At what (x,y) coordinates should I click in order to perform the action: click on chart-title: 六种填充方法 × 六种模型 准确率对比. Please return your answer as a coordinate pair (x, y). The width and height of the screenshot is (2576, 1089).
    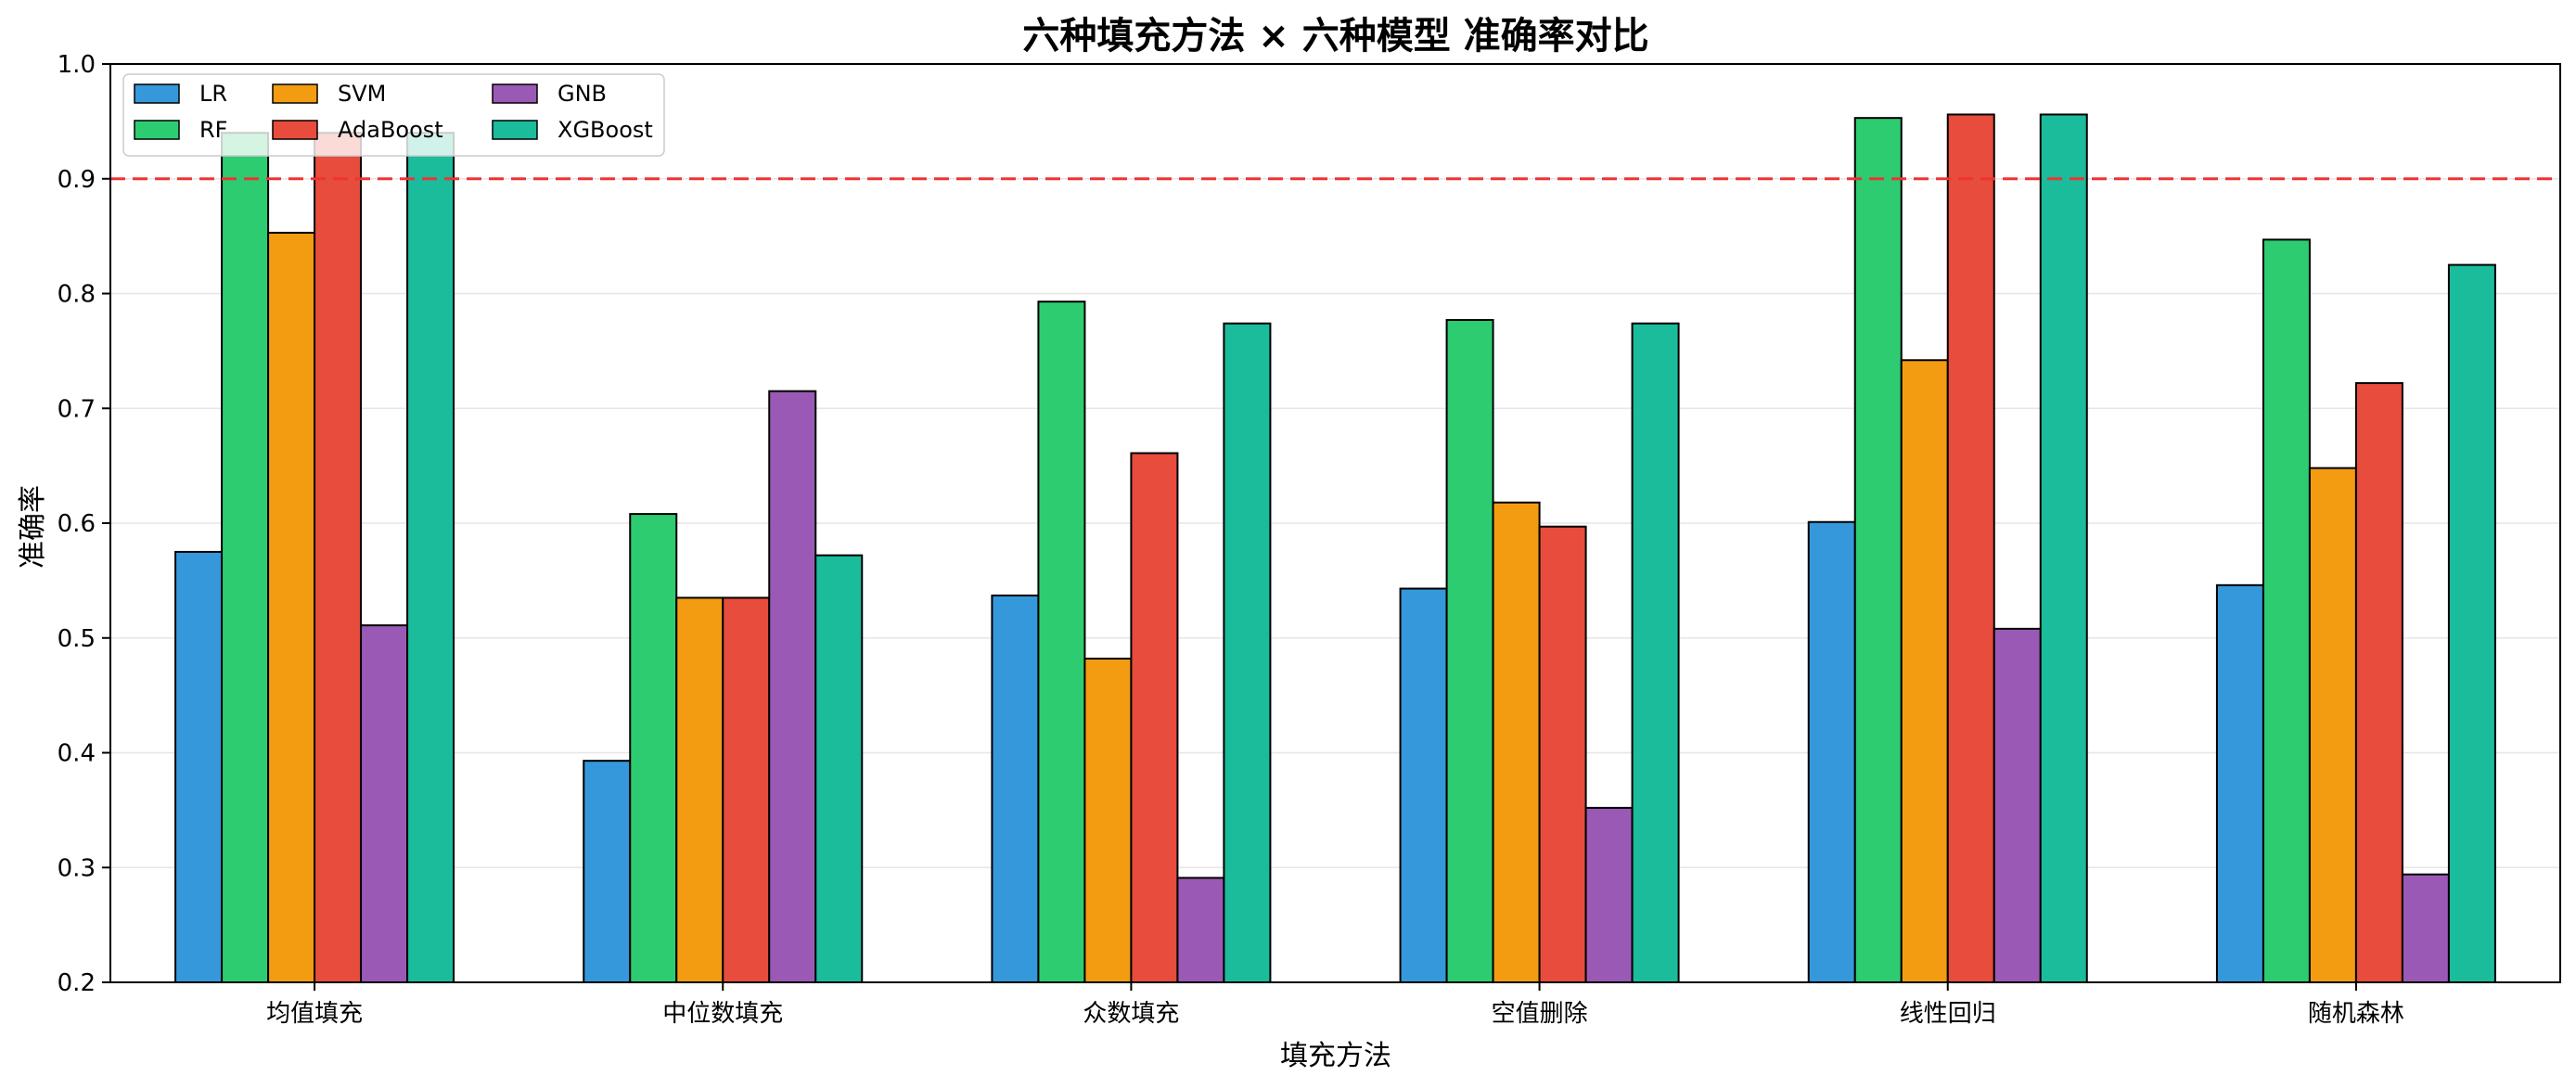
    Looking at the image, I should click on (1335, 36).